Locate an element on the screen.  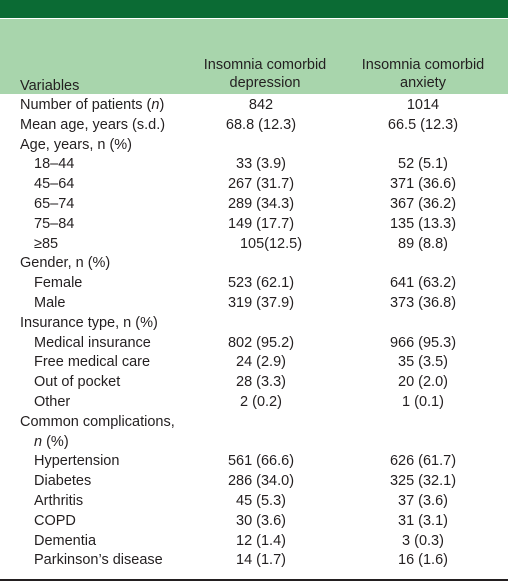
cell-anxiety: 966 (95.3) is located at coordinates (423, 342).